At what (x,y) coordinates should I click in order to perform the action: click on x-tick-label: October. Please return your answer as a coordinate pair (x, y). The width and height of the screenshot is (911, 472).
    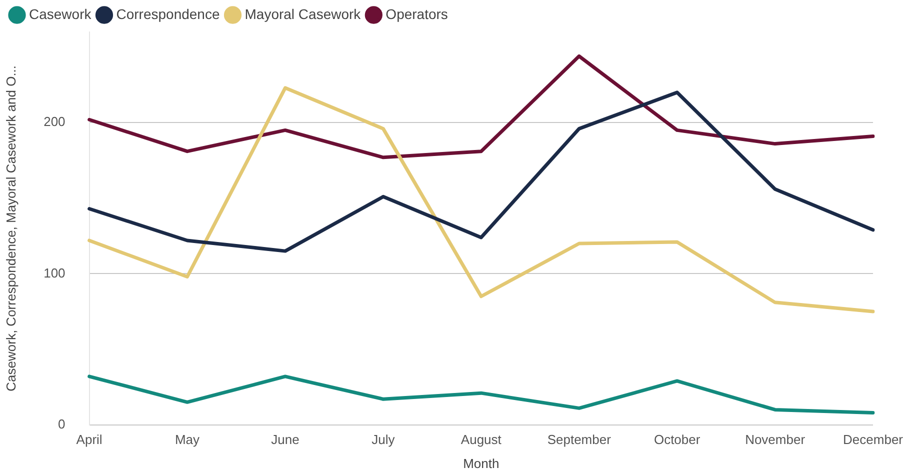
    Looking at the image, I should click on (677, 440).